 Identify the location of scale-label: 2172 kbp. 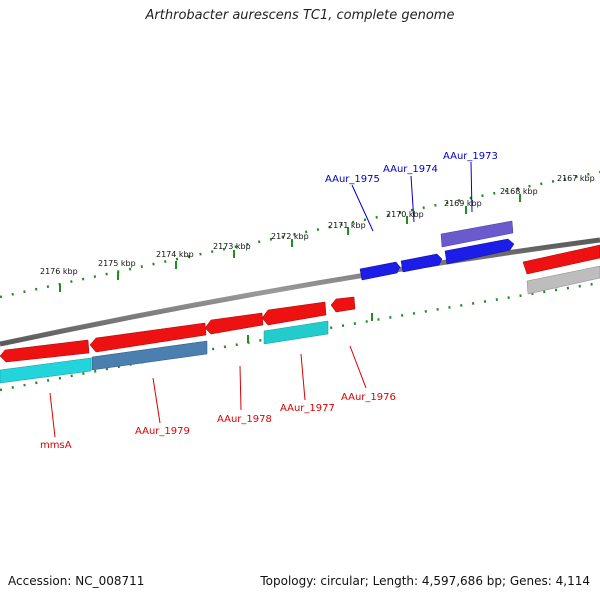
(290, 236).